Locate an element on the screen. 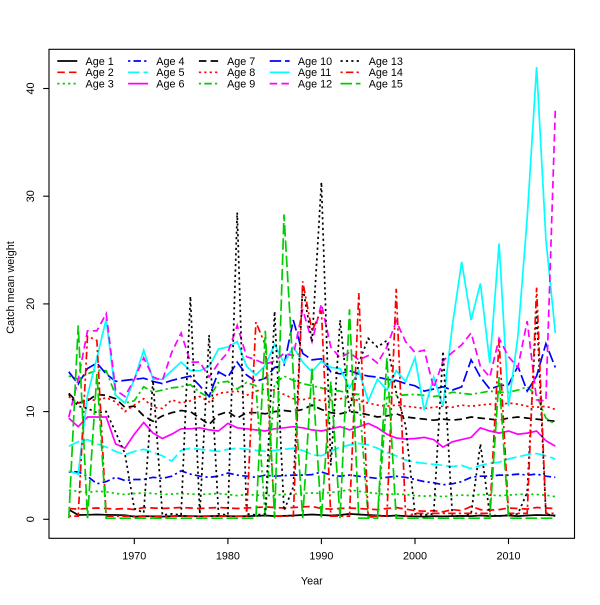  svg-text: Catch mean weight is located at coordinates (11, 287).